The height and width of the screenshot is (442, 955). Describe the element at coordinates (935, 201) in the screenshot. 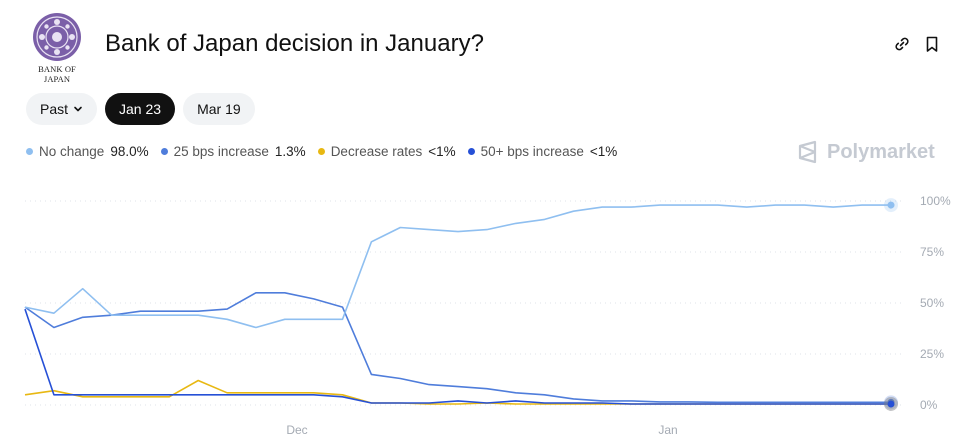

I see `y-tick-label: 100%` at that location.